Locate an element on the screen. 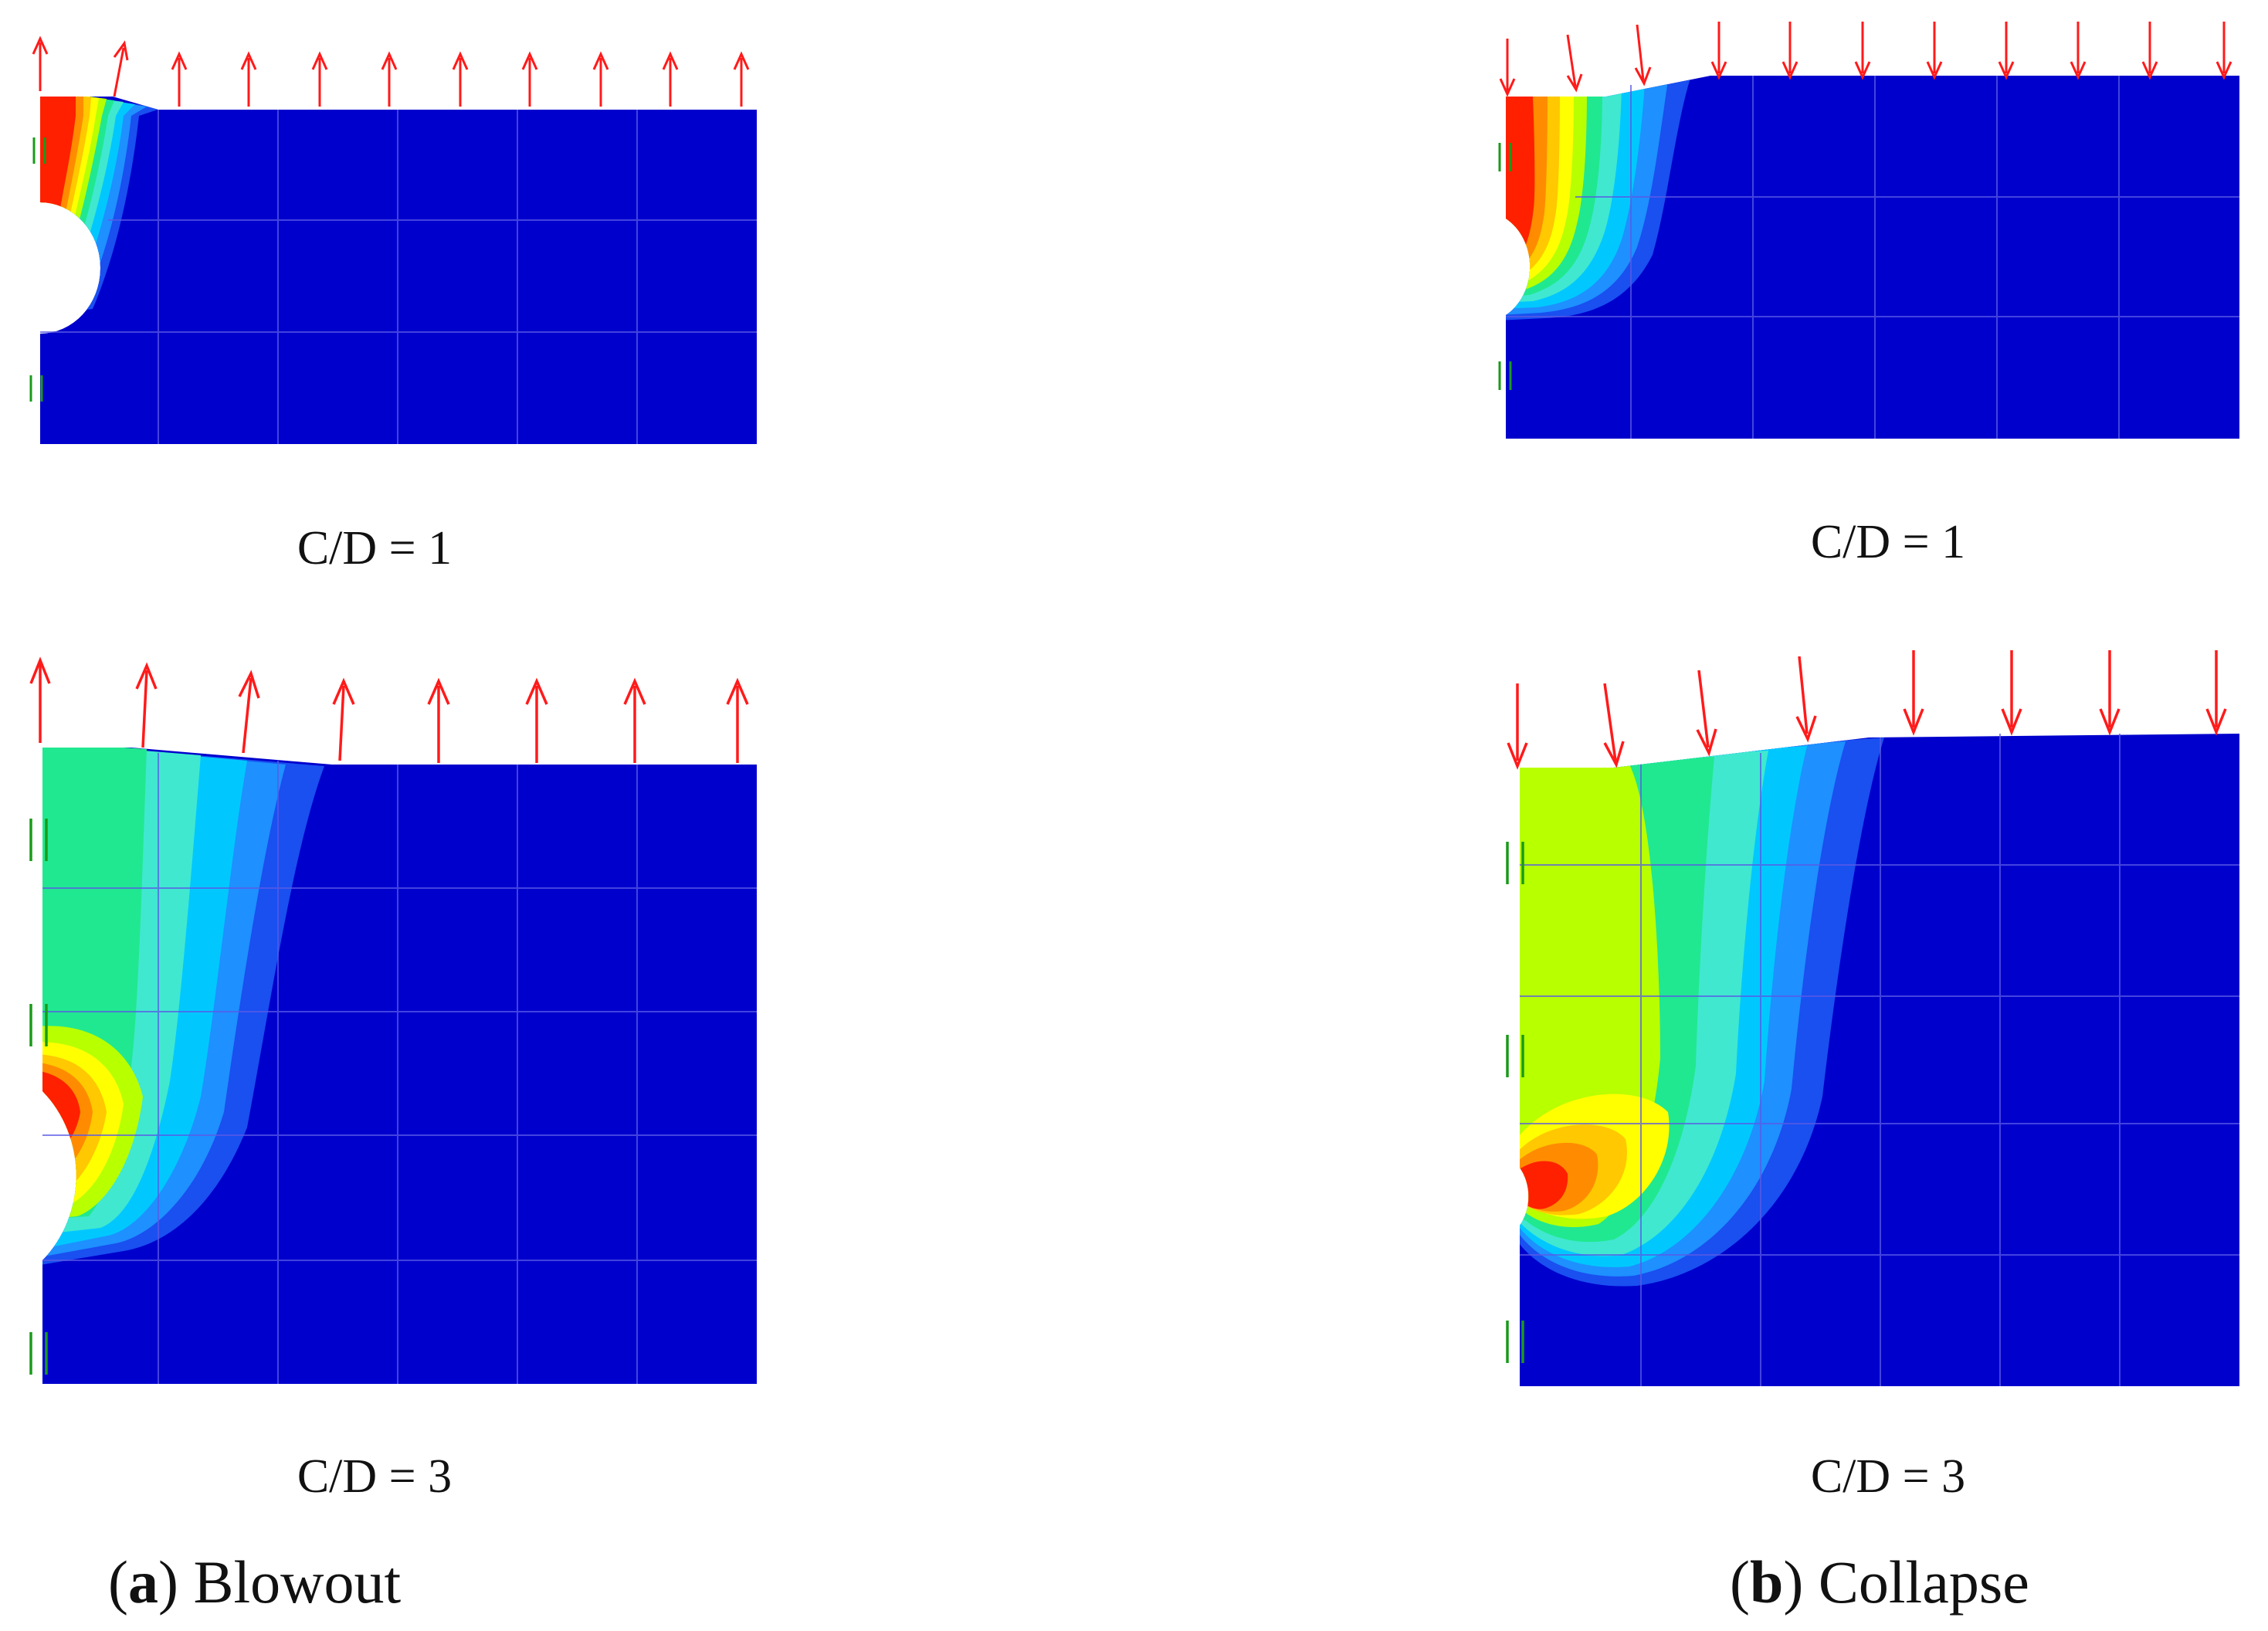 The image size is (2268, 1631). panel-a-caption: (a) Blowout is located at coordinates (254, 1582).